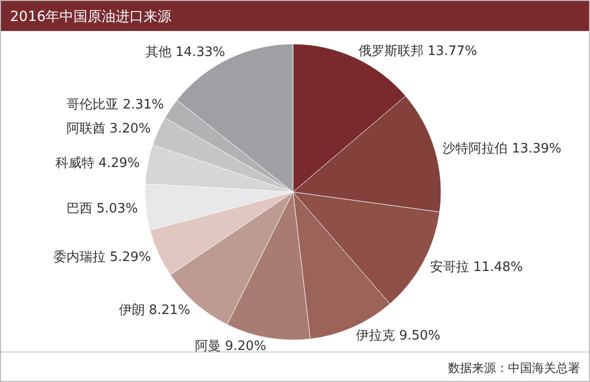  What do you see at coordinates (154, 310) in the screenshot?
I see `slice-label: 伊朗 8.21%` at bounding box center [154, 310].